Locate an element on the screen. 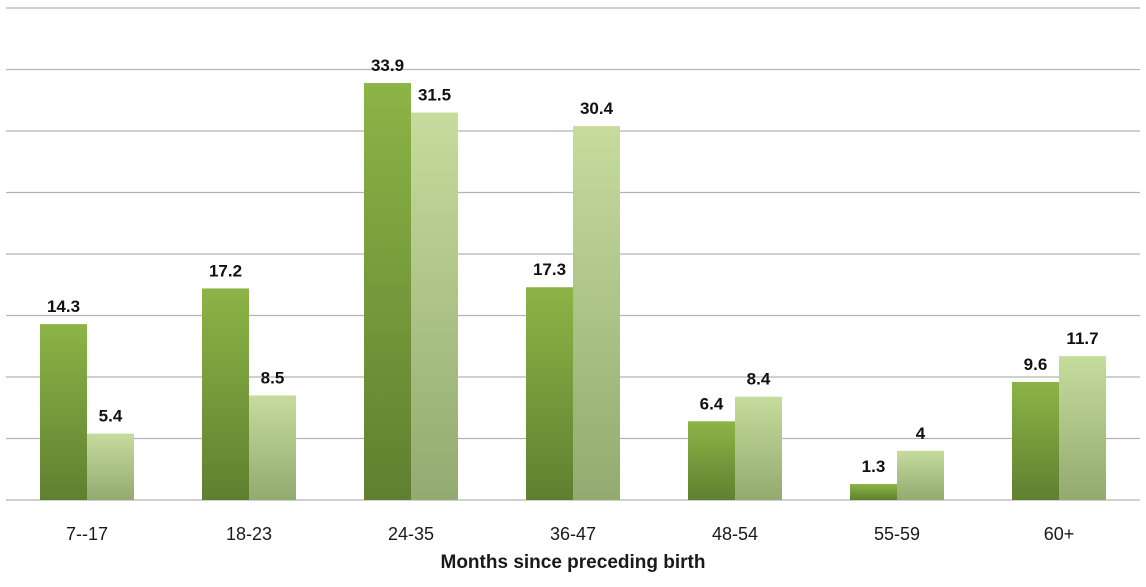  data-label-series1-60+: 9.6 is located at coordinates (1036, 364).